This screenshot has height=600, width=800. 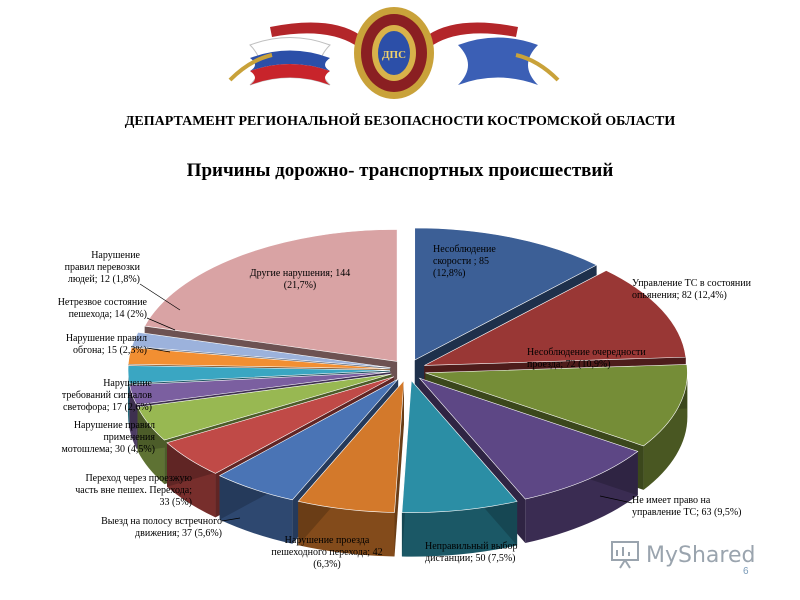 I want to click on page-number: 6, so click(x=746, y=571).